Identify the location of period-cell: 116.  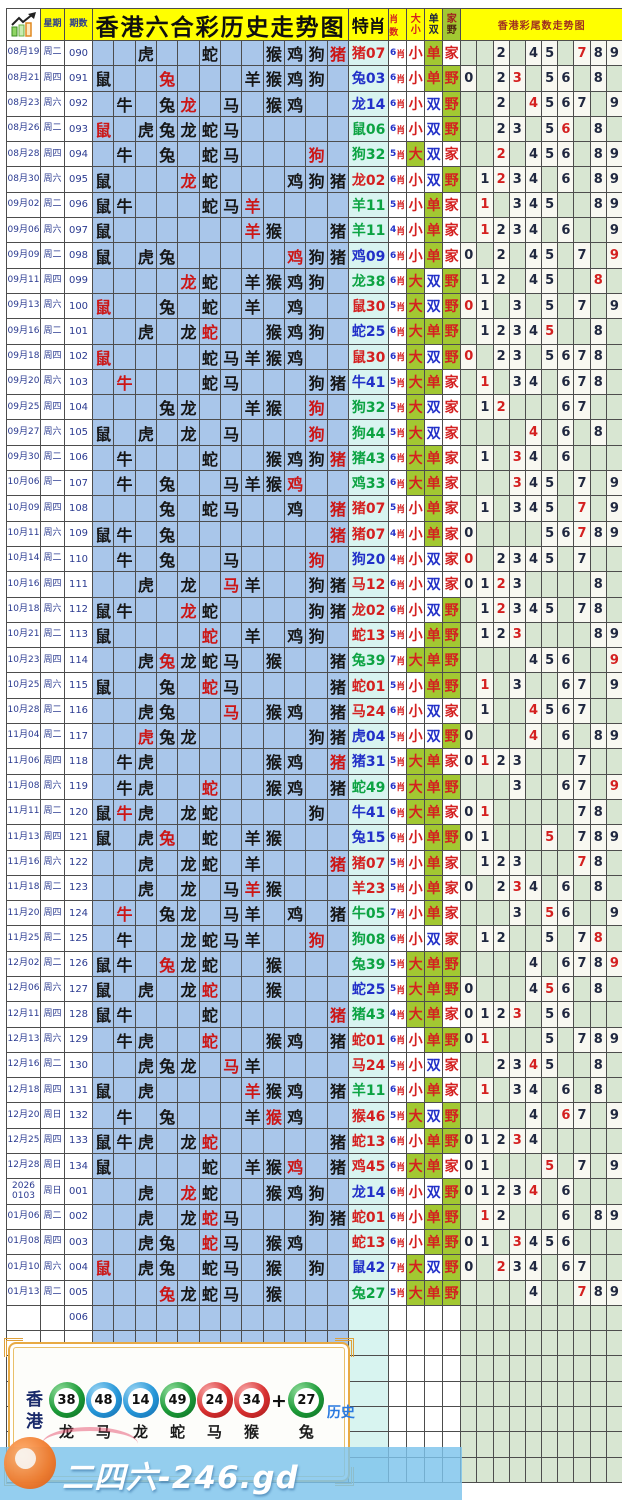
(79, 711).